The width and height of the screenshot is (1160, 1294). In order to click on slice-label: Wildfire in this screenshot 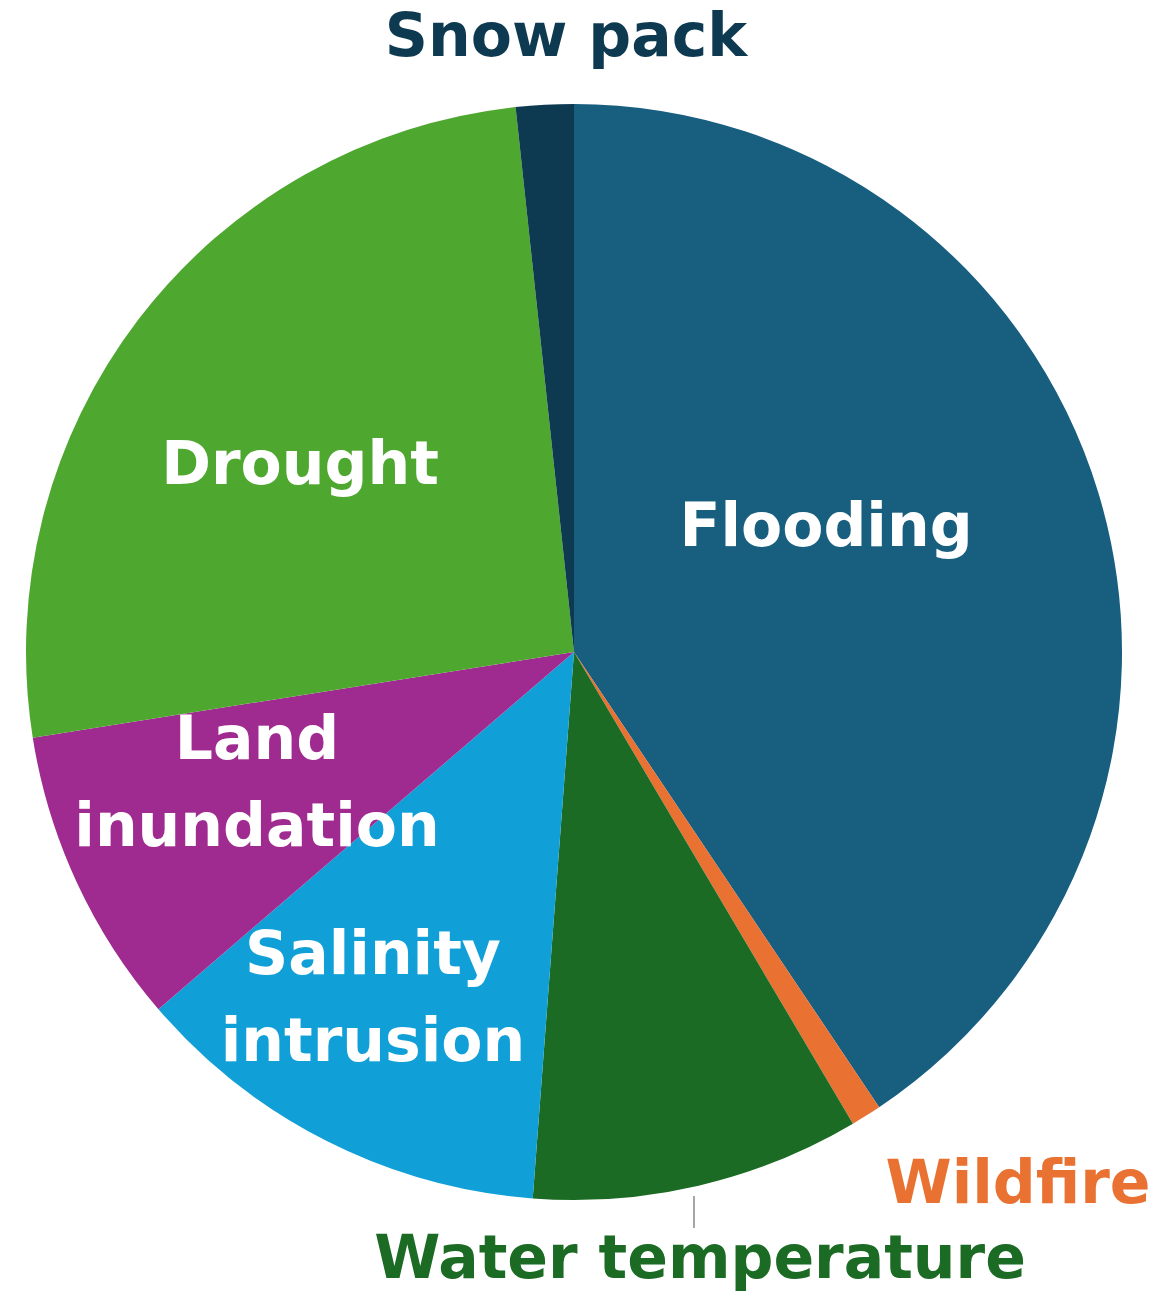, I will do `click(1018, 1181)`.